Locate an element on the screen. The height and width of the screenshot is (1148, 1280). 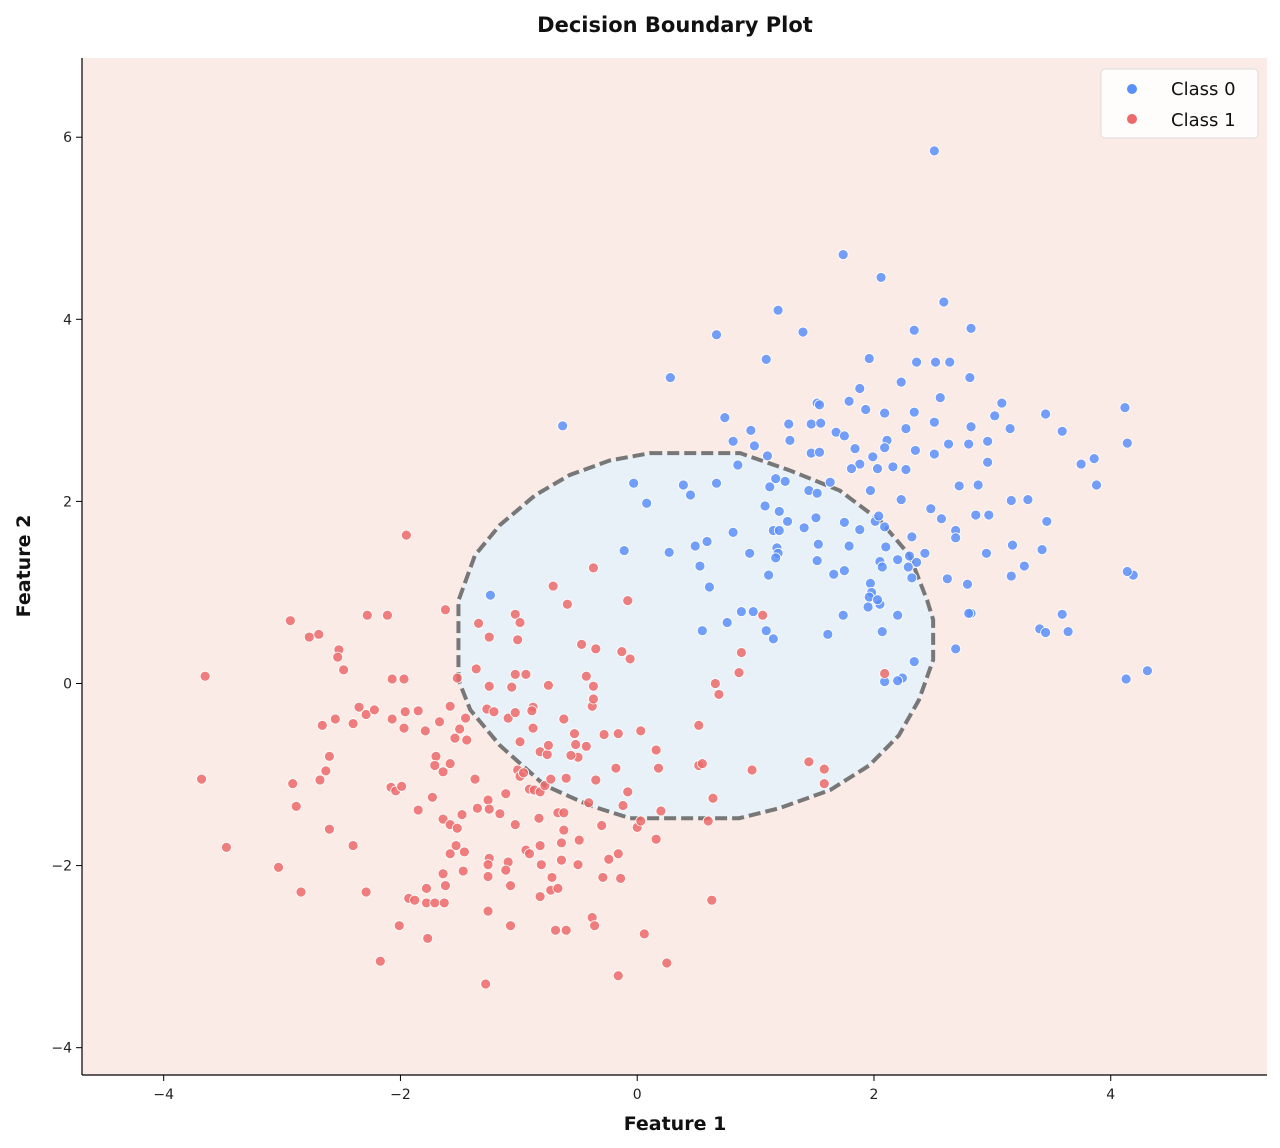
y-tick-label: 2 is located at coordinates (67, 502).